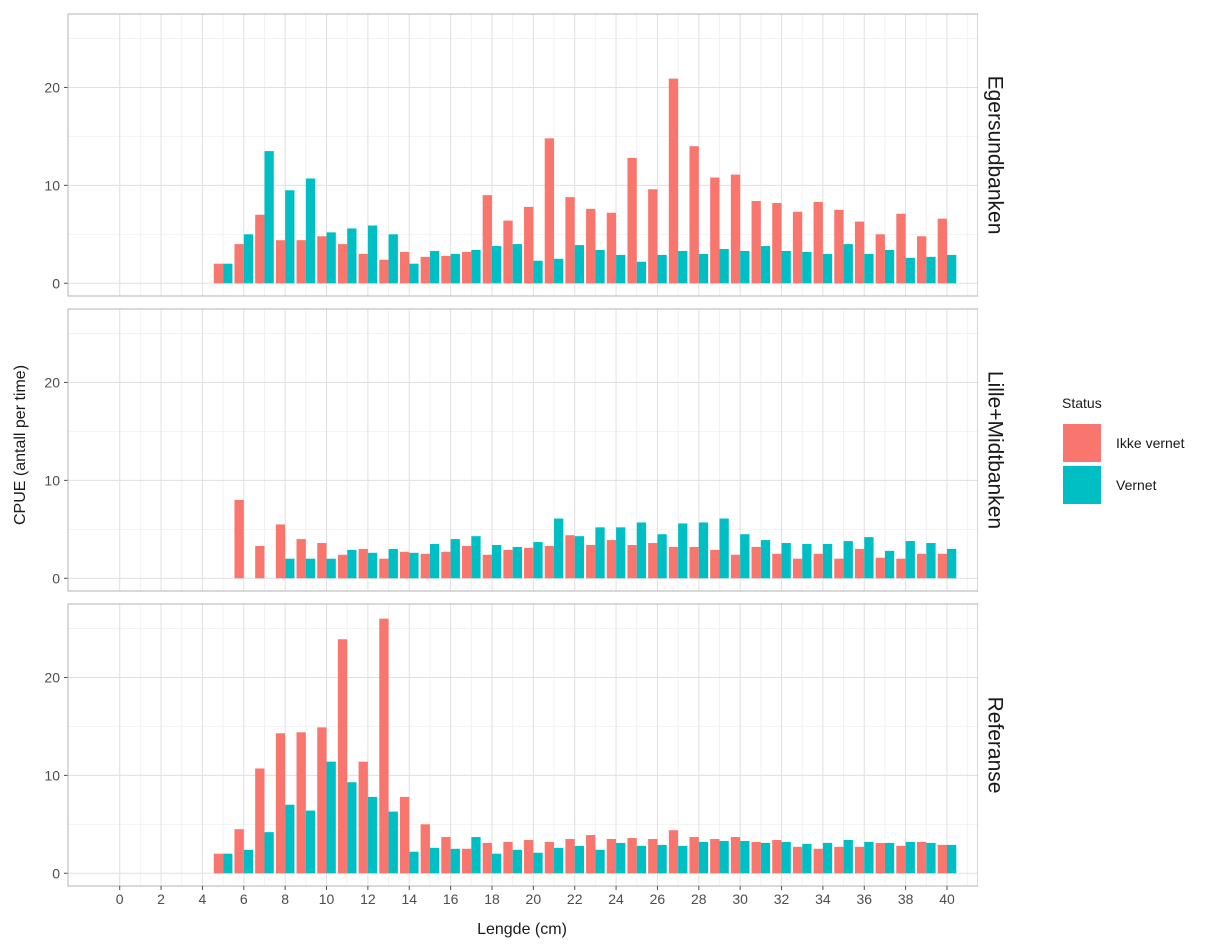 The height and width of the screenshot is (952, 1224). Describe the element at coordinates (995, 155) in the screenshot. I see `strip-label-egersundbanken: Egersundbanken` at that location.